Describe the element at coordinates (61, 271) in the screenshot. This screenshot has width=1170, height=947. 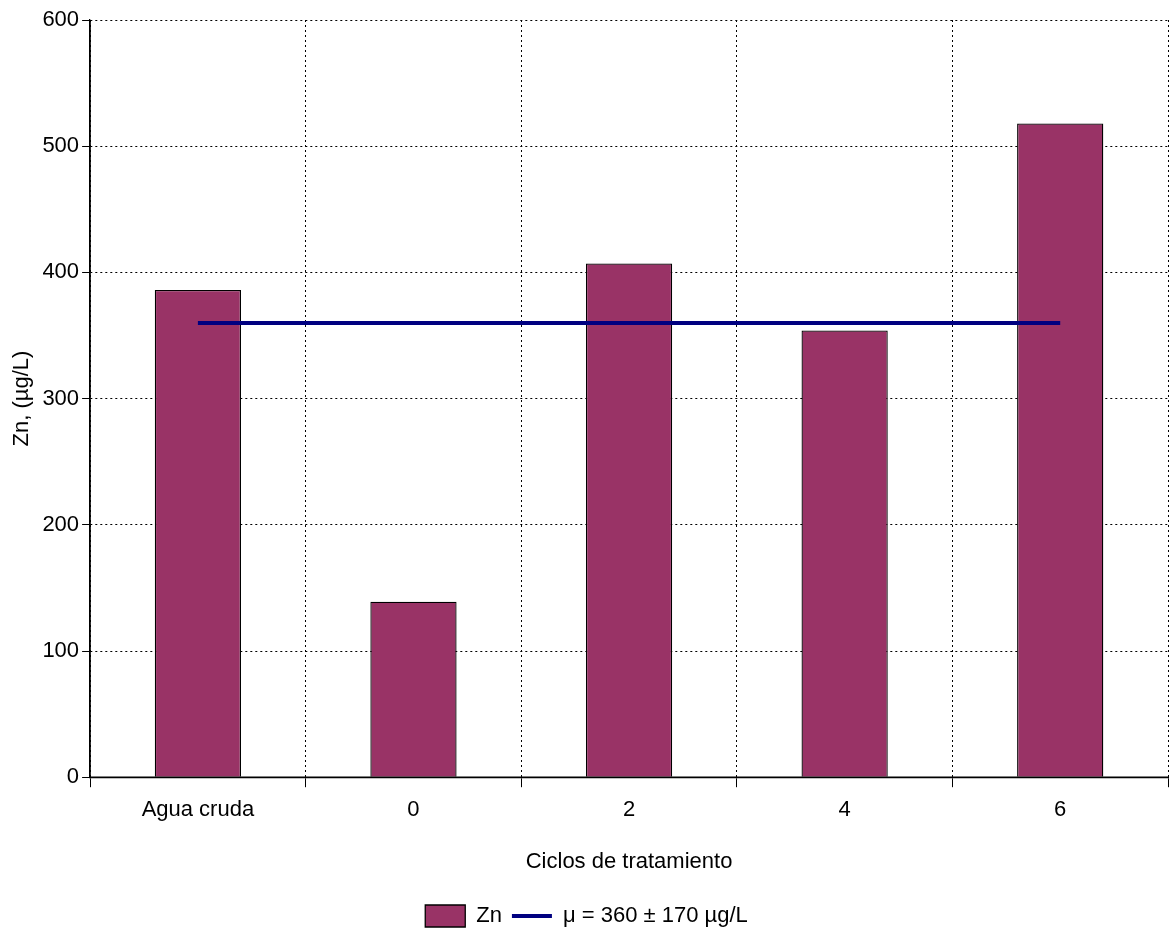
I see `y-tick-label: 400` at that location.